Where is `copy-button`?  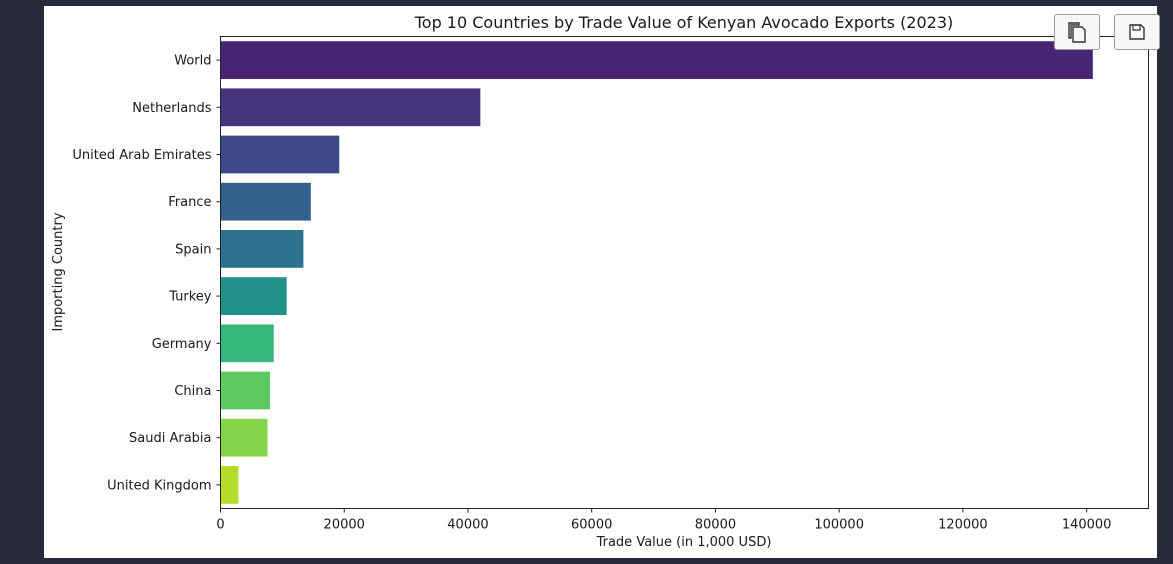
copy-button is located at coordinates (1077, 32).